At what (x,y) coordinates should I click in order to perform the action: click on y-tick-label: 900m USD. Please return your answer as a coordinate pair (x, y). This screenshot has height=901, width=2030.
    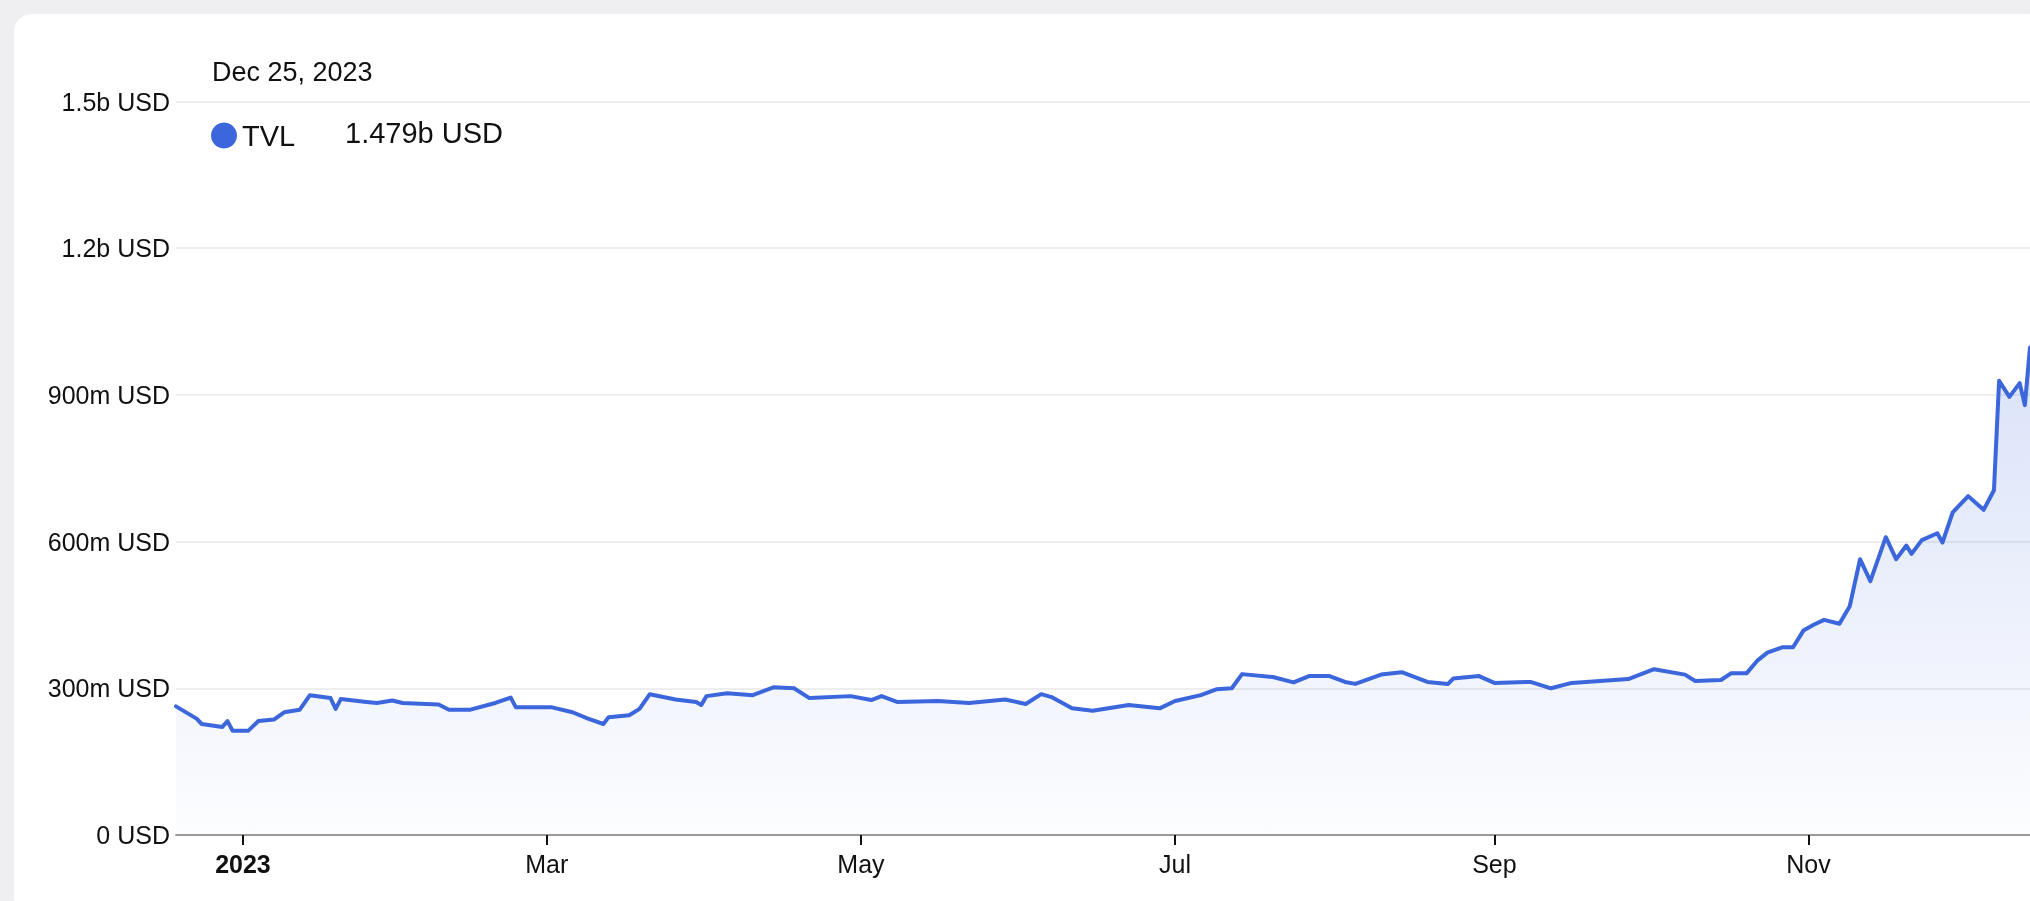
    Looking at the image, I should click on (108, 394).